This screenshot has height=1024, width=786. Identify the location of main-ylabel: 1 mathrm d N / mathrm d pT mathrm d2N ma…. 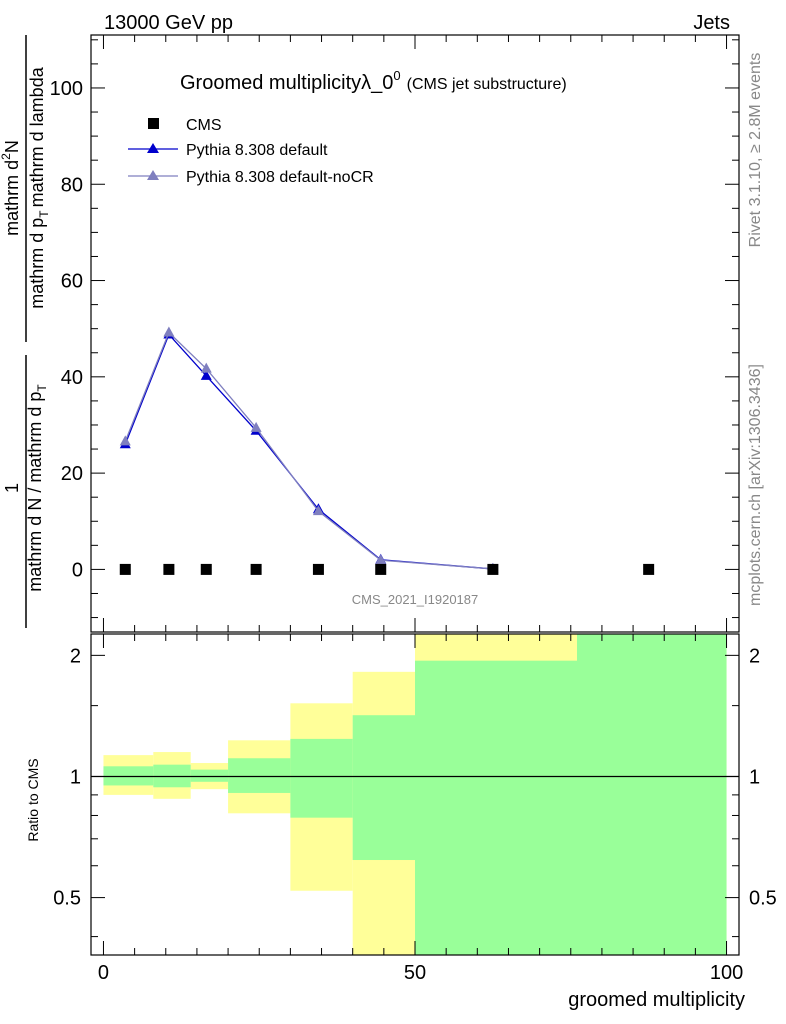
(25, 331).